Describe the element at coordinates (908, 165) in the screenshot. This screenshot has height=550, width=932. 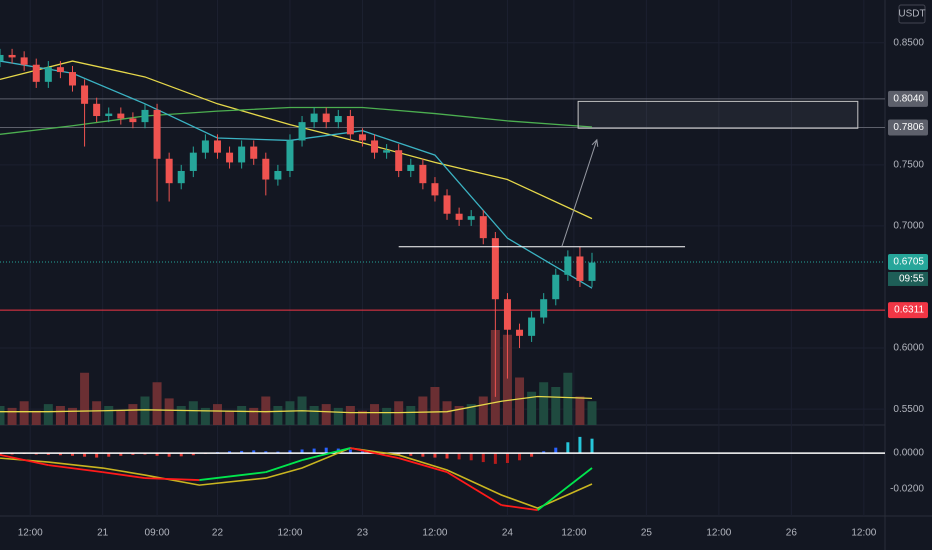
I see `y-tick-label: 0.7500` at that location.